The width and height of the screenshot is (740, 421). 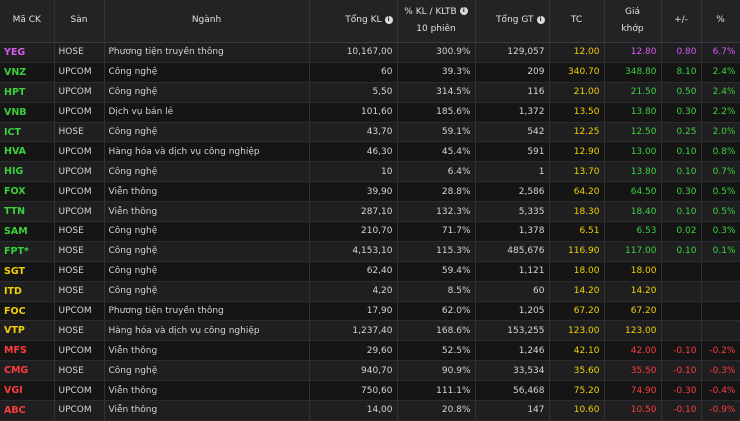 What do you see at coordinates (353, 152) in the screenshot?
I see `volume-cell: 46,30` at bounding box center [353, 152].